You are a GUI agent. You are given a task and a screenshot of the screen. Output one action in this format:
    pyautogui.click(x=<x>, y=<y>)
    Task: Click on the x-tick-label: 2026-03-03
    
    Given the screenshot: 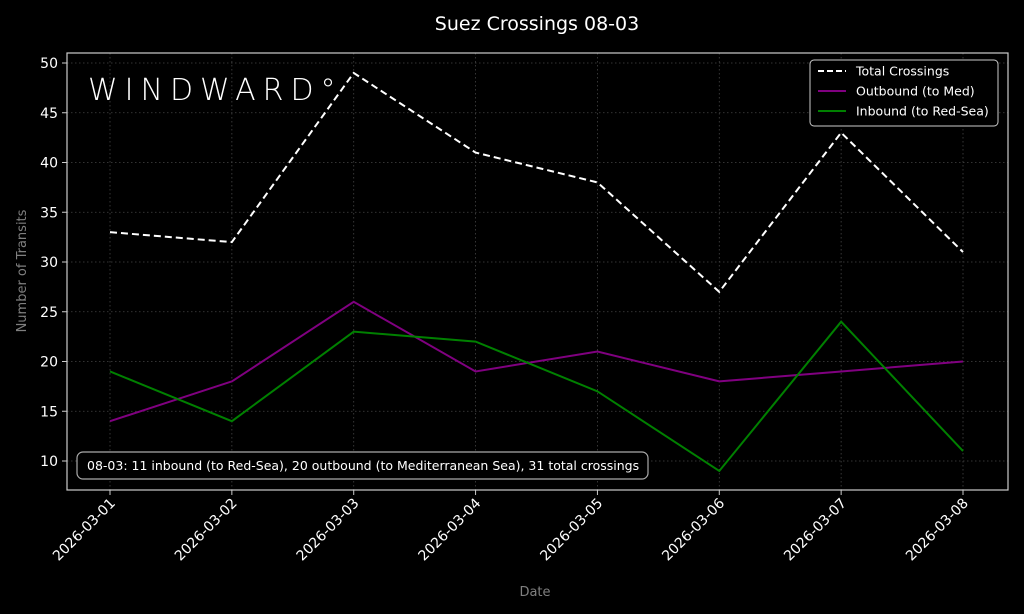 What is the action you would take?
    pyautogui.click(x=328, y=530)
    